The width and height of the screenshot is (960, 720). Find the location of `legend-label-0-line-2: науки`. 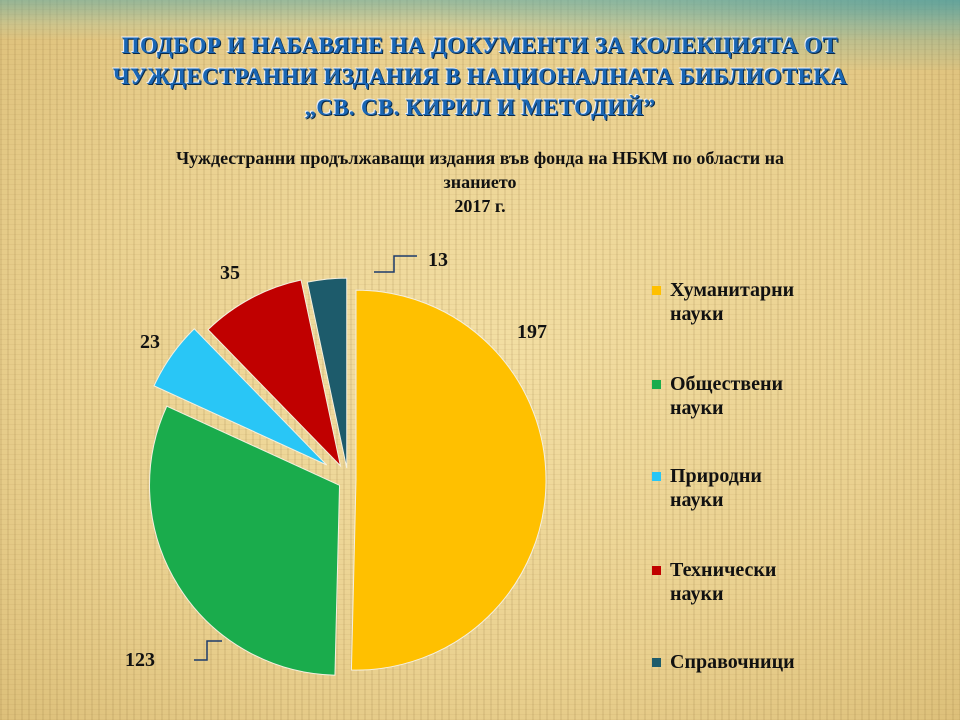

legend-label-0-line-2: науки is located at coordinates (697, 314).